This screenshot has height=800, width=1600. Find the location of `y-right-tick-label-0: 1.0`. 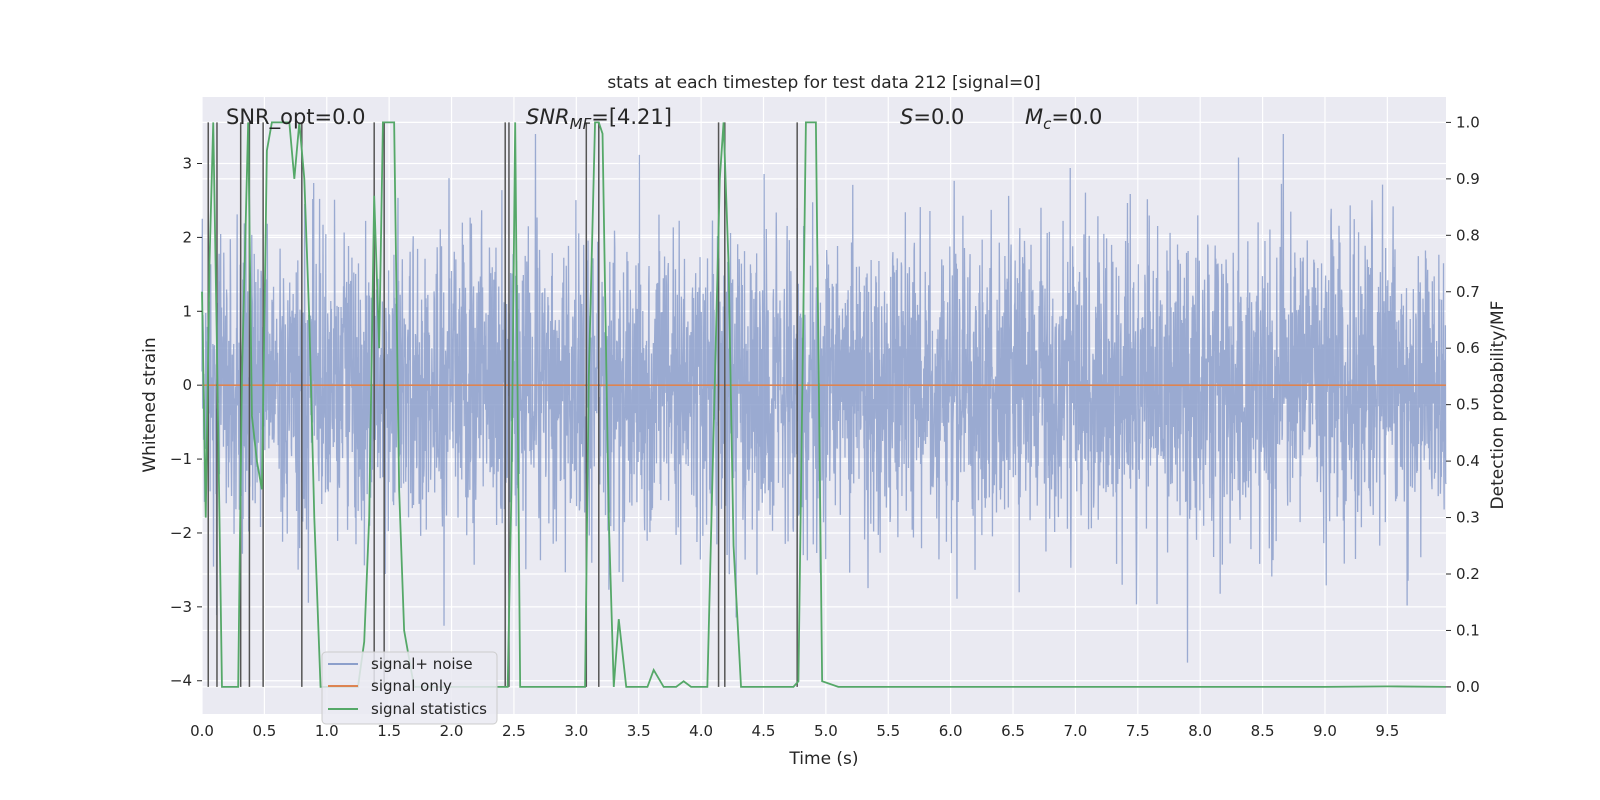

y-right-tick-label-0: 1.0 is located at coordinates (1468, 122).